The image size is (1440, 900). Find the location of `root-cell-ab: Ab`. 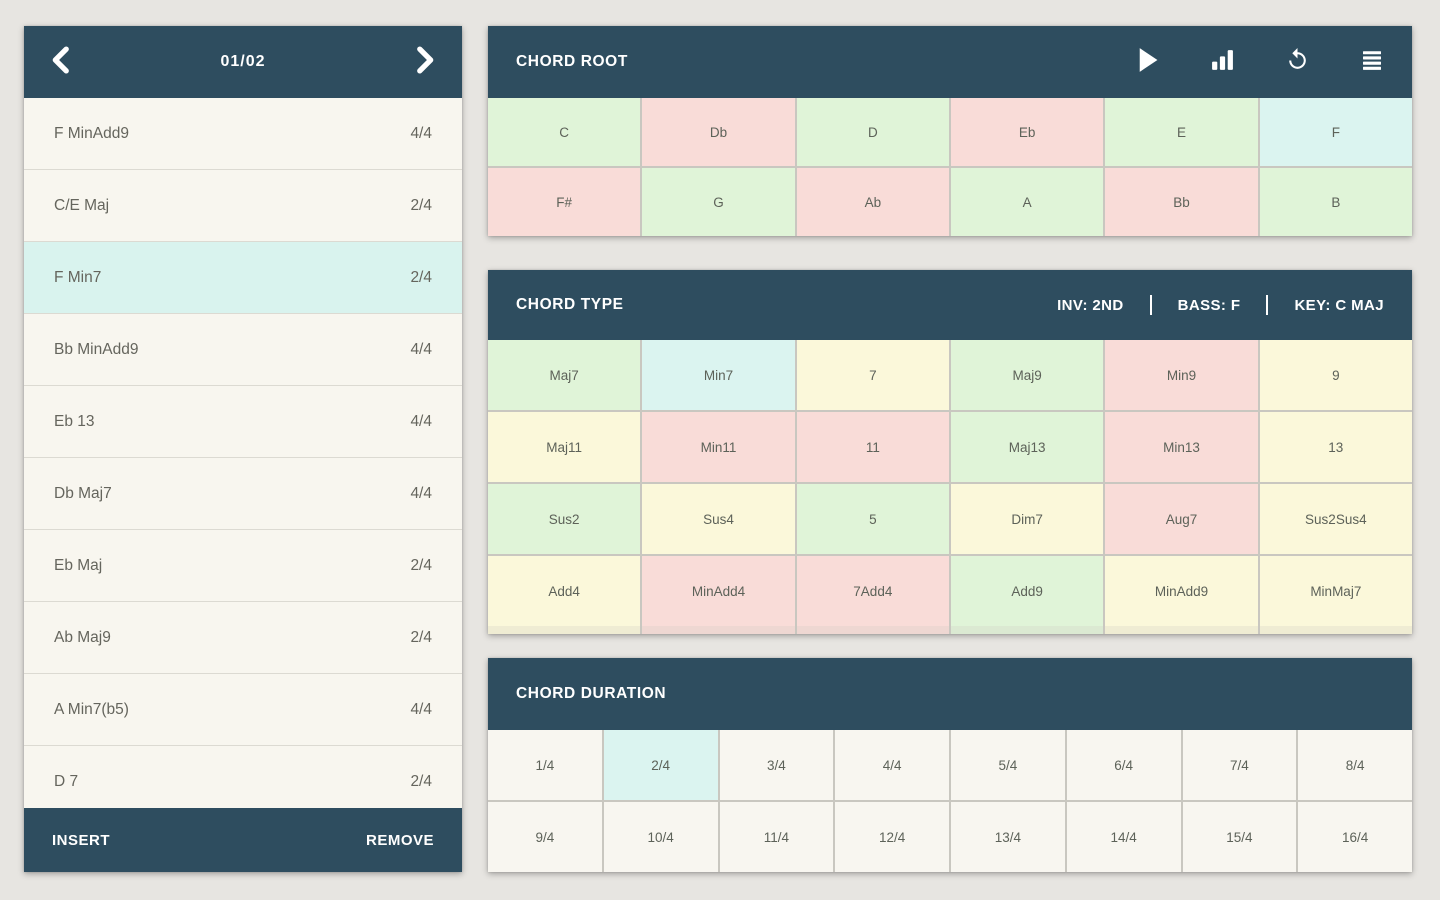

root-cell-ab: Ab is located at coordinates (872, 202).